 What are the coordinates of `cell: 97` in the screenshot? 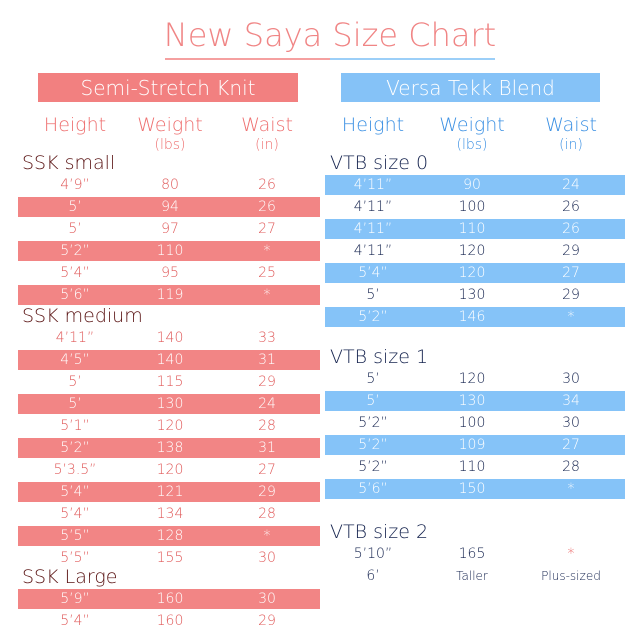 It's located at (170, 229).